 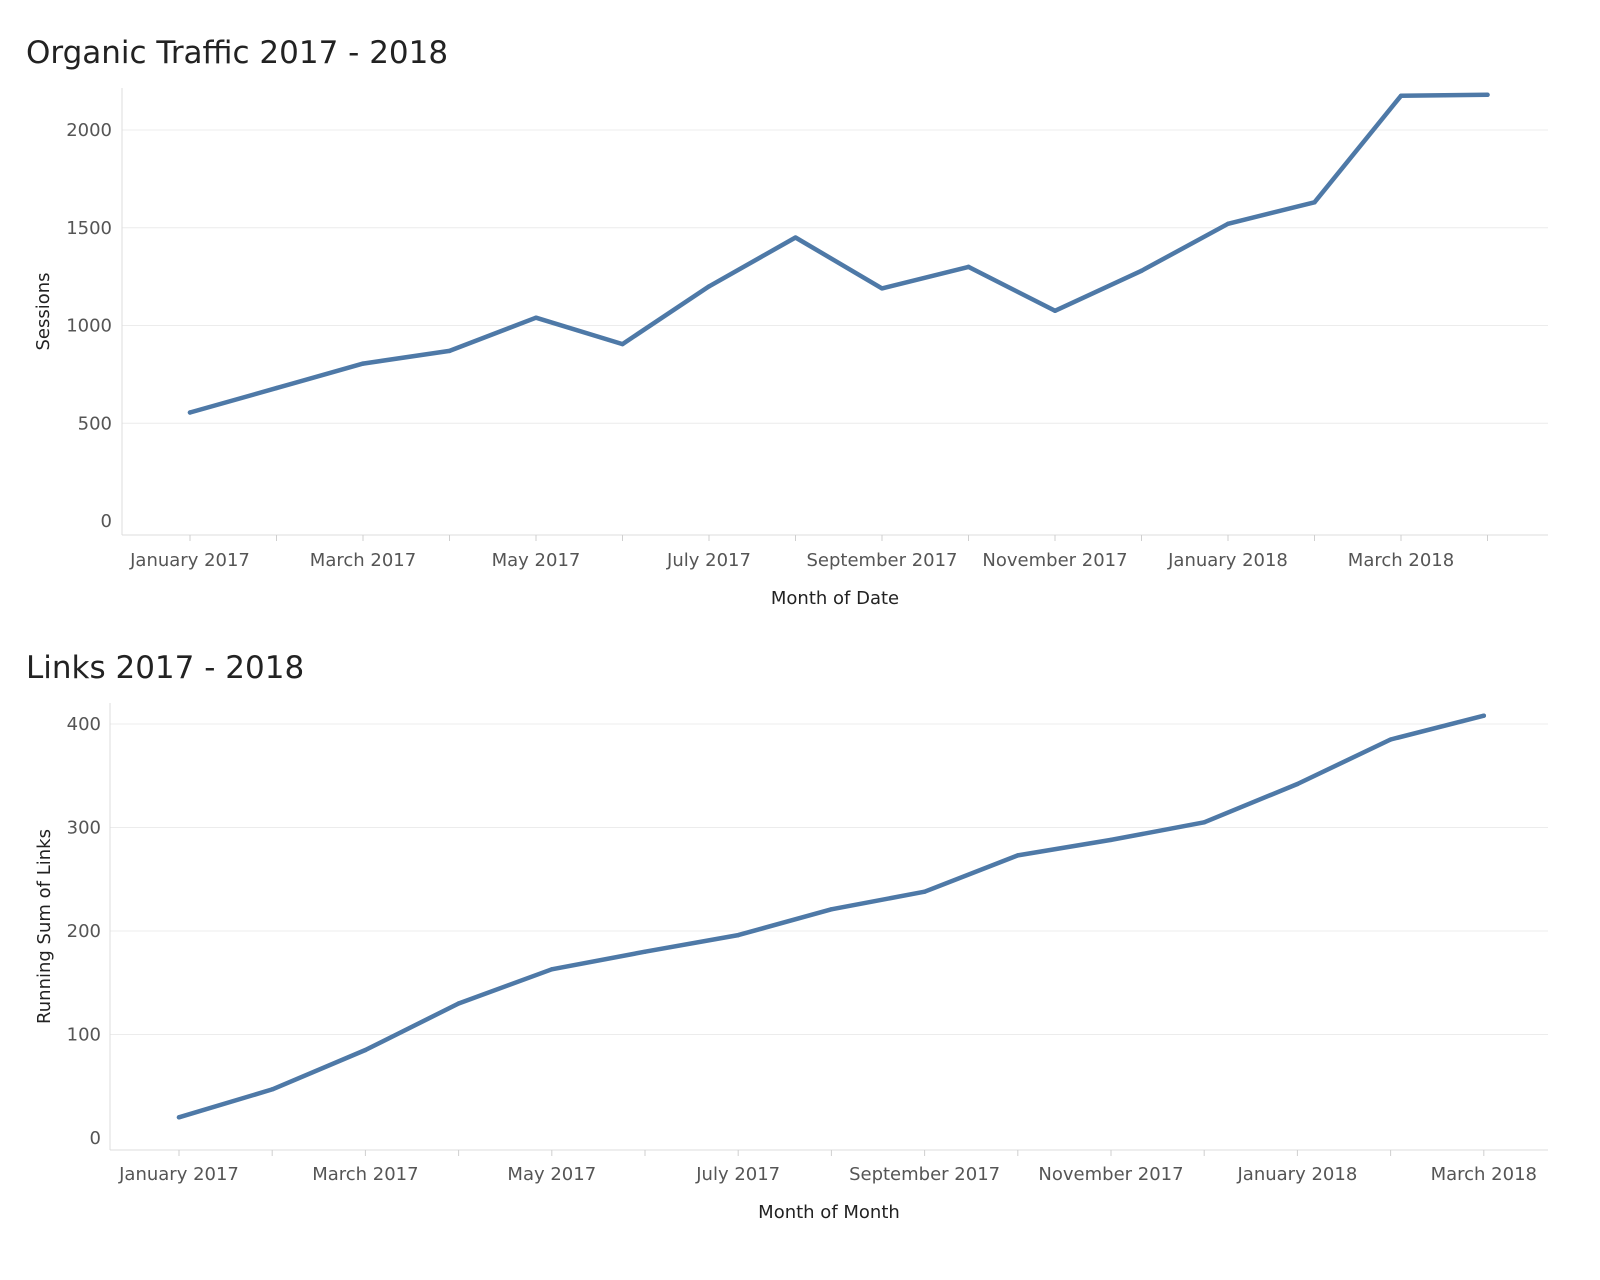 I want to click on y-tick-label: 200, so click(x=84, y=931).